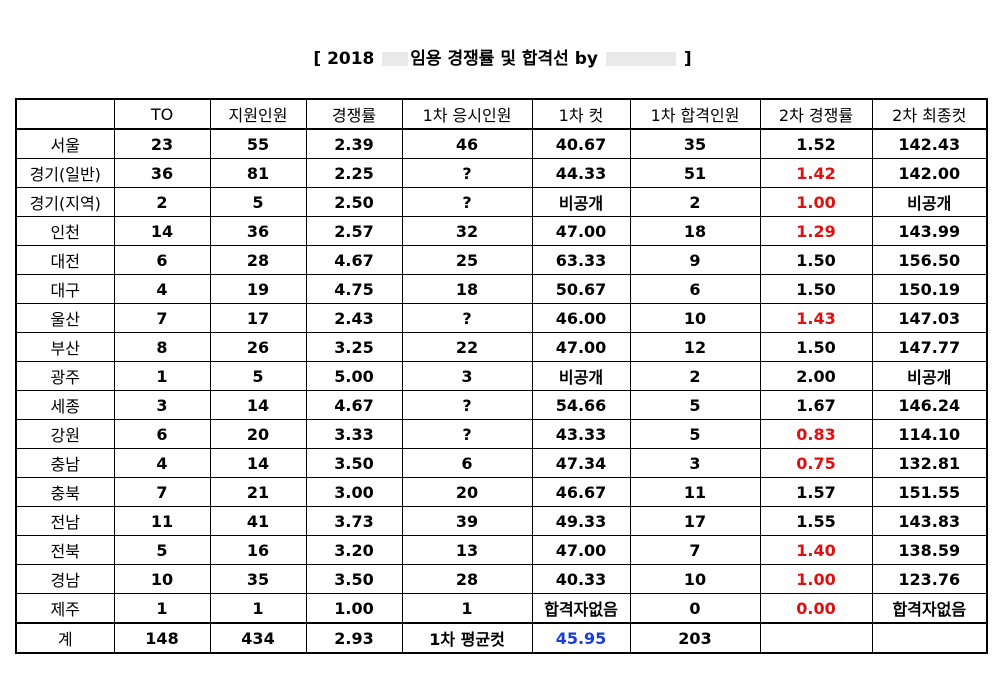  Describe the element at coordinates (929, 492) in the screenshot. I see `second-cut-cell: 151.55` at that location.